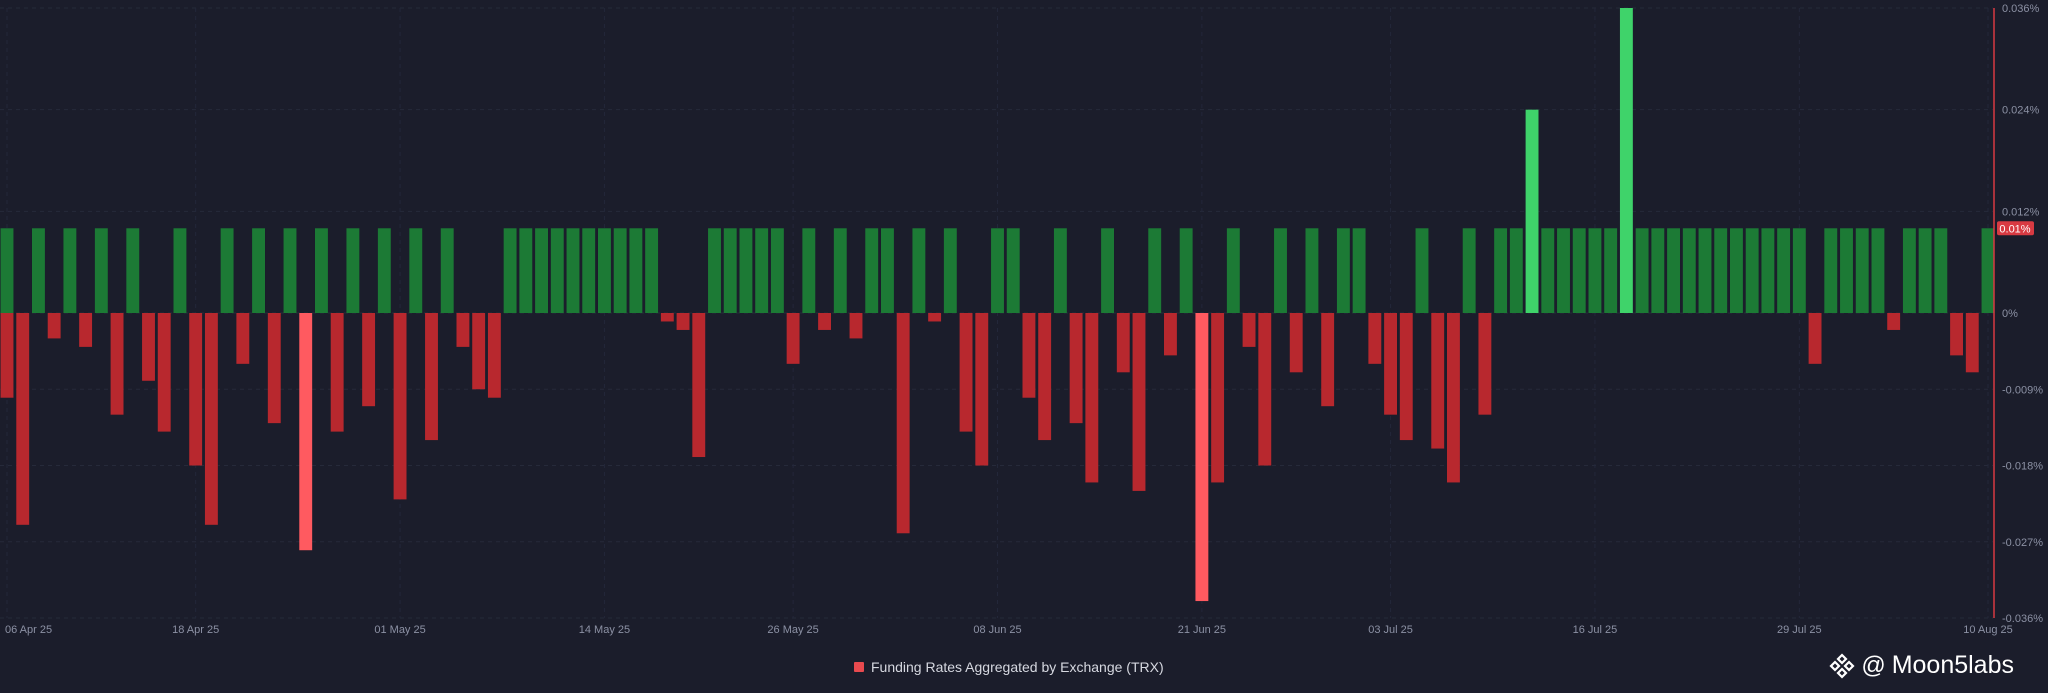 Image resolution: width=2048 pixels, height=693 pixels. Describe the element at coordinates (997, 630) in the screenshot. I see `x-tick-label: 08 Jun 25` at that location.